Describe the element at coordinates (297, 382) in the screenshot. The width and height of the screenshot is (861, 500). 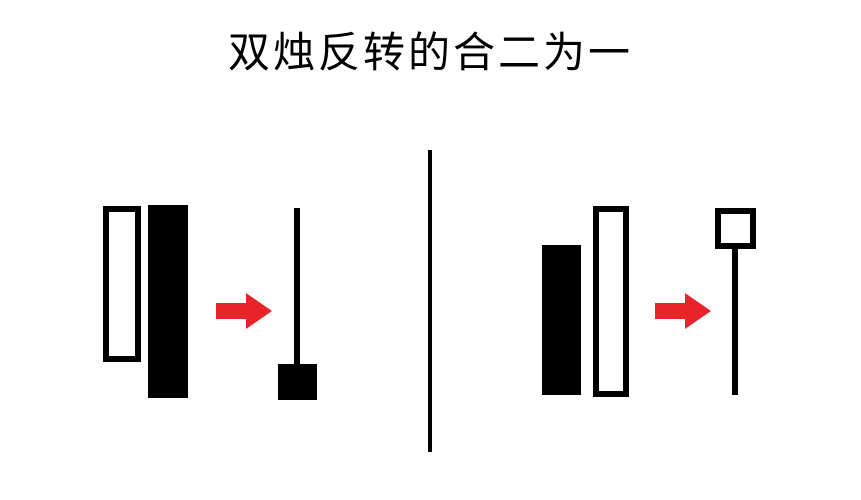
I see `left-result-candle-hammer-body` at that location.